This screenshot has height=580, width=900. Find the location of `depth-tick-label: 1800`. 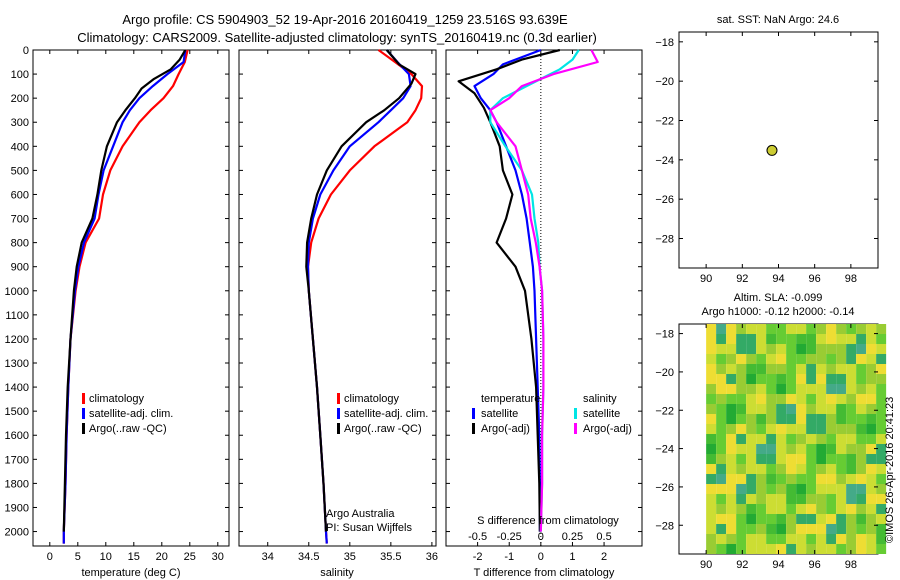

depth-tick-label: 1800 is located at coordinates (17, 484).